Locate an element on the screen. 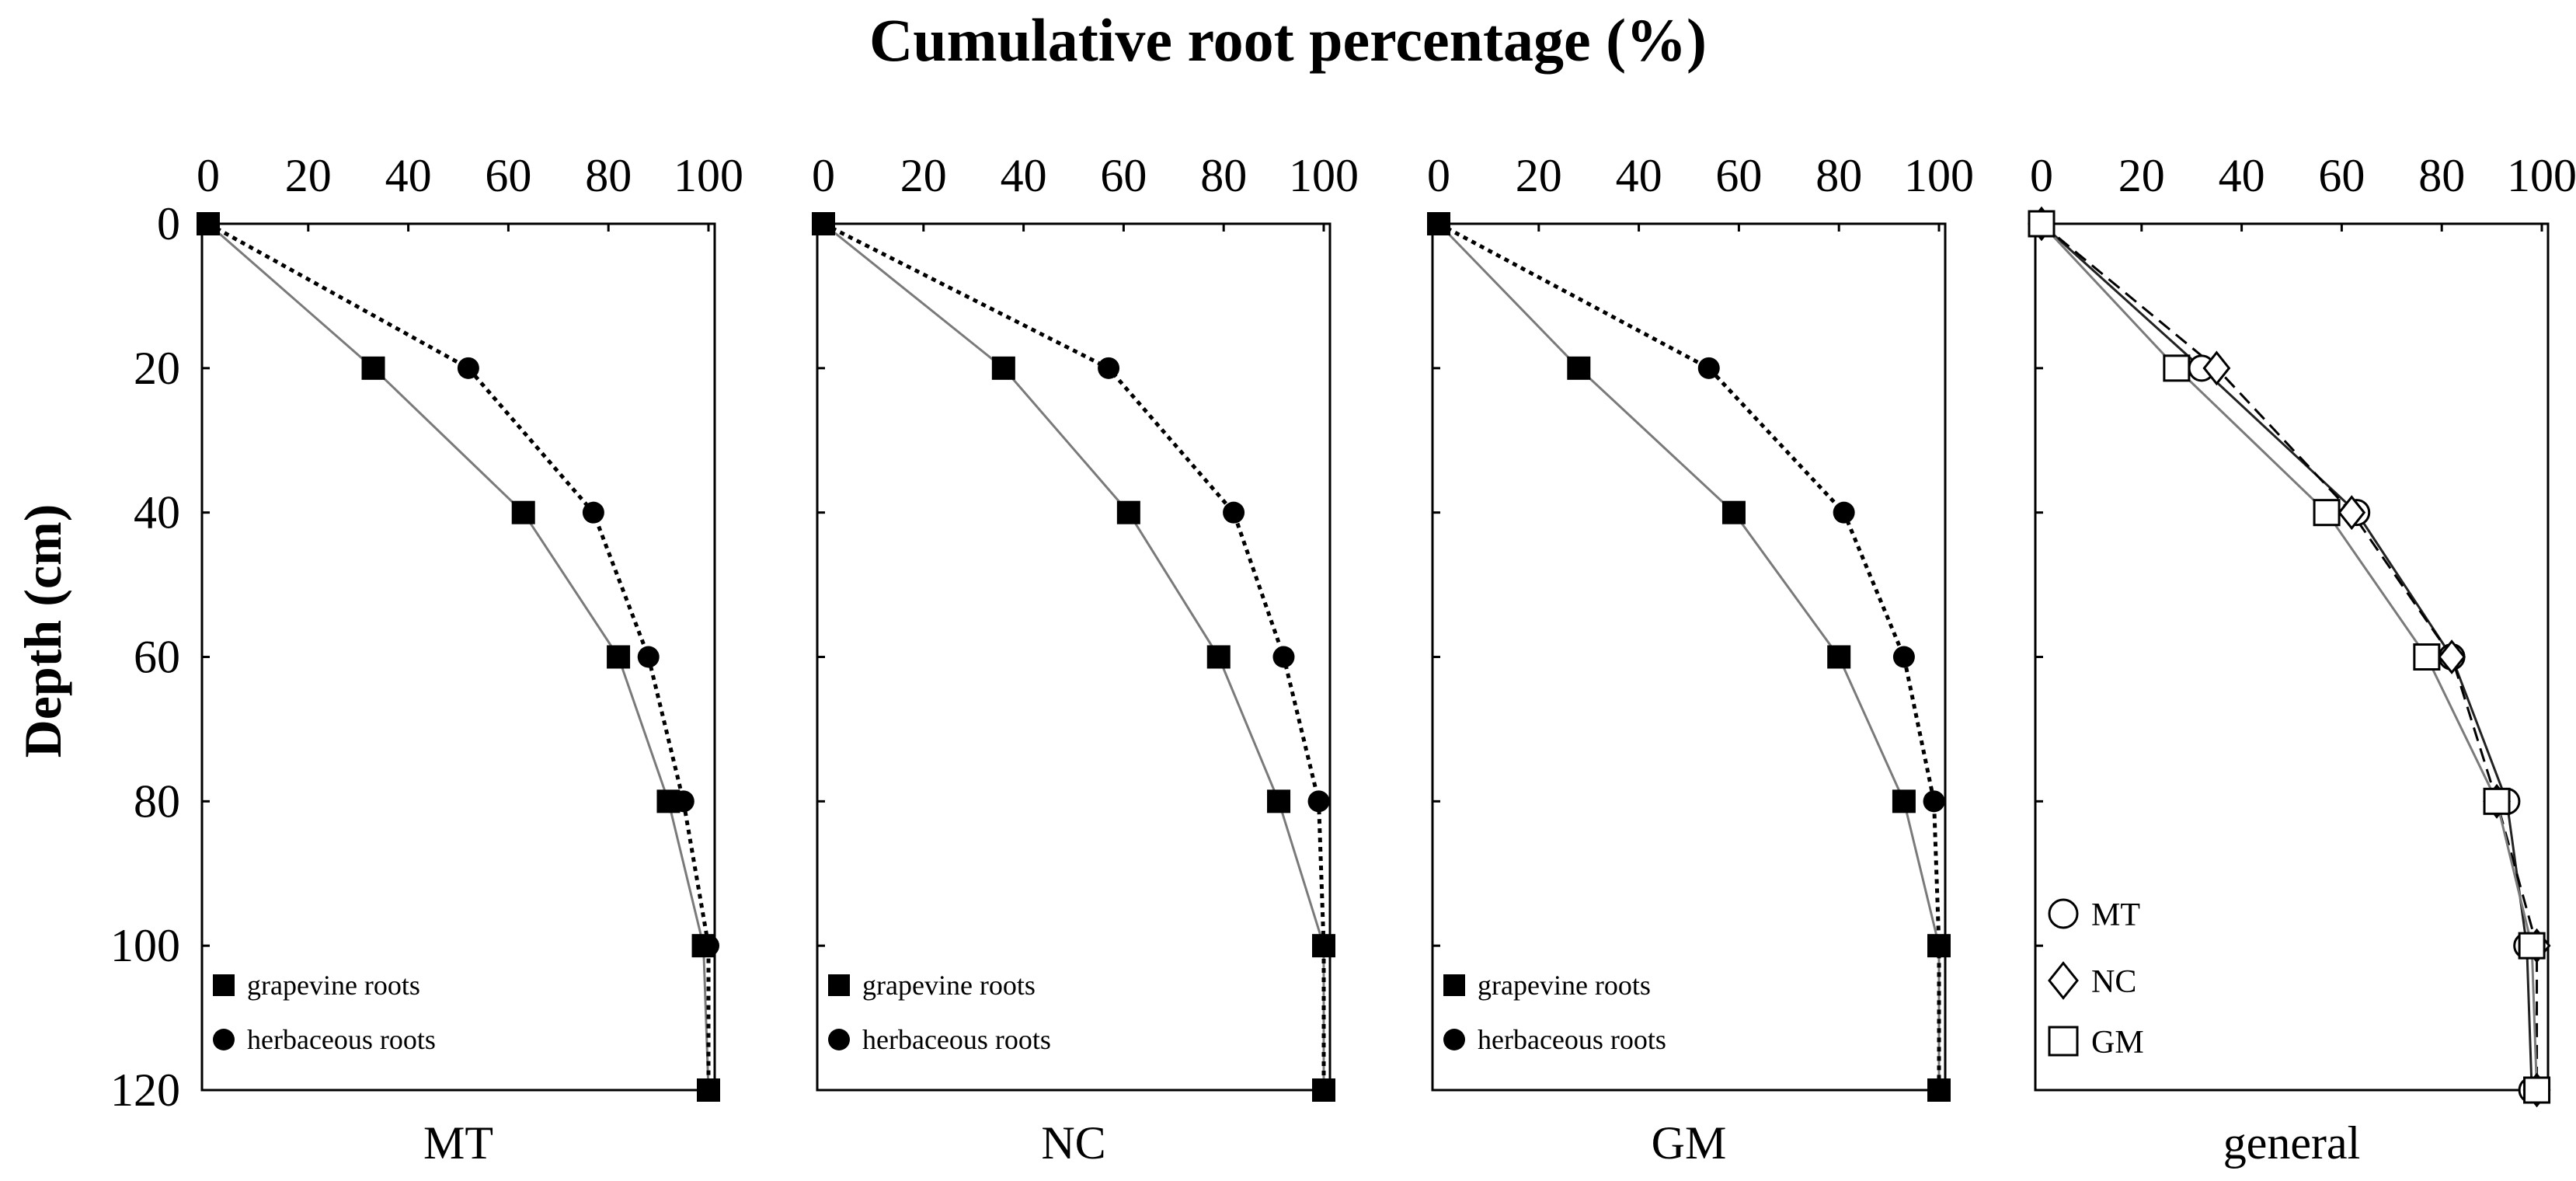  y-tick-label: 0 is located at coordinates (168, 223).